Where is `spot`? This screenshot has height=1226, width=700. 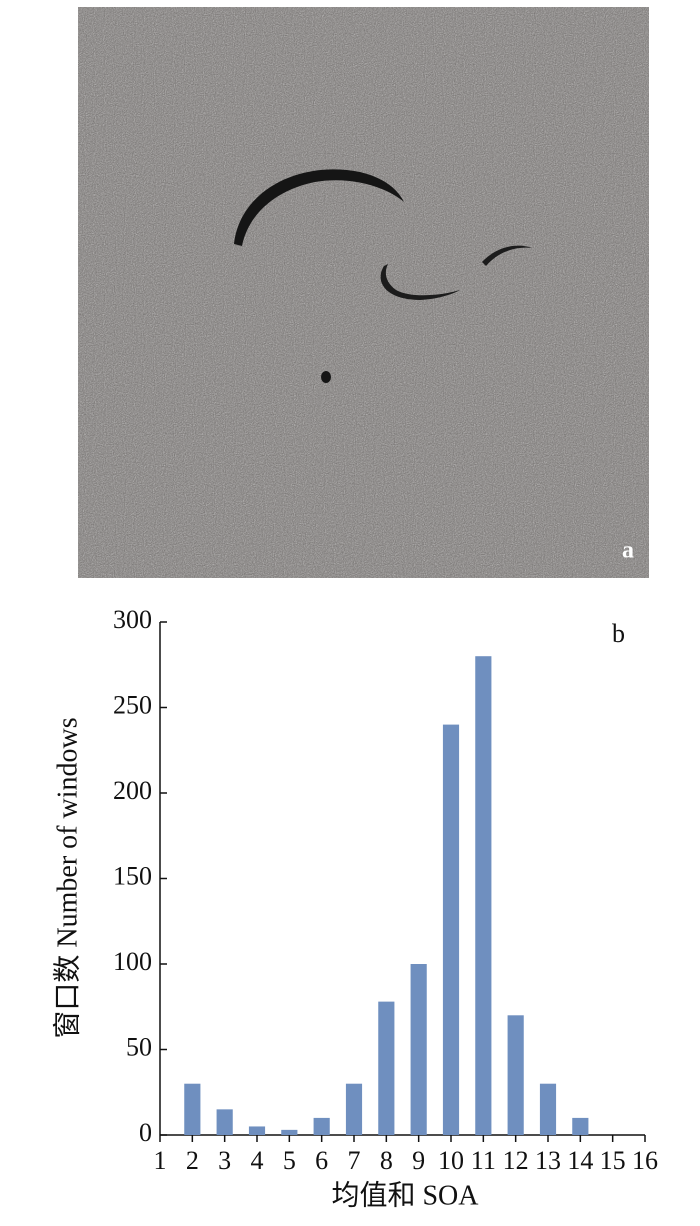 spot is located at coordinates (326, 377).